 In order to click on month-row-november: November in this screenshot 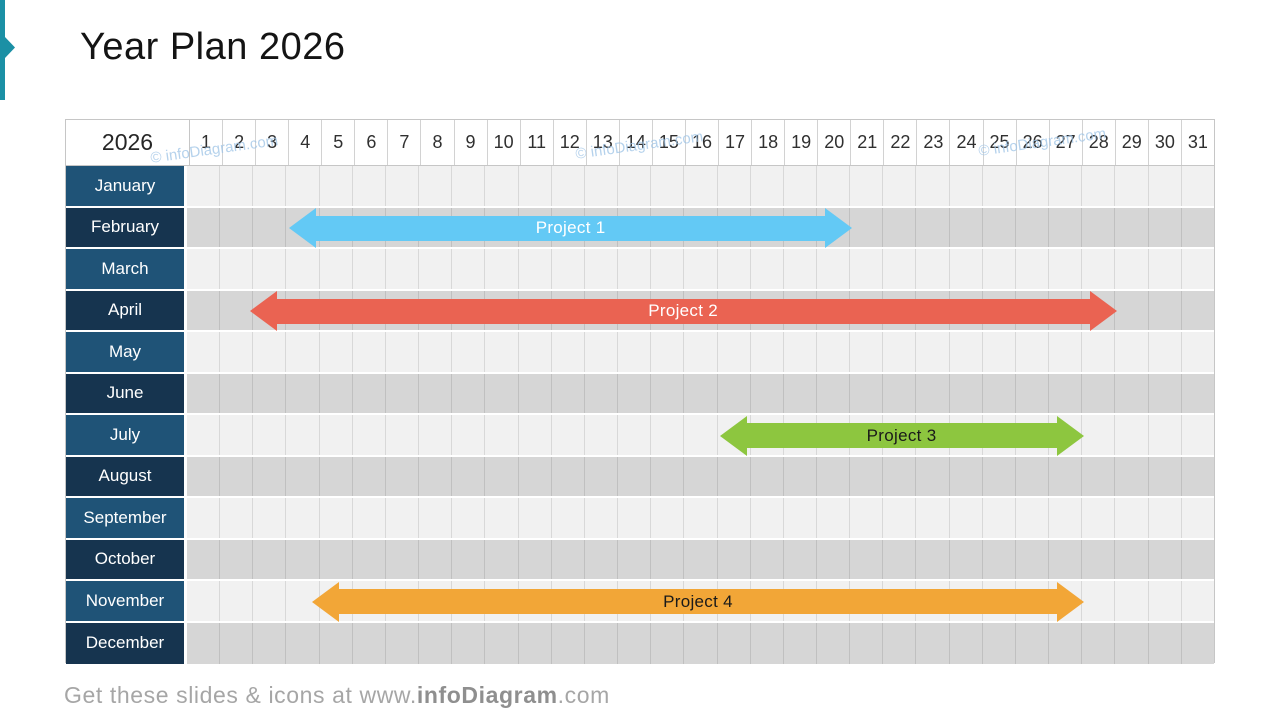, I will do `click(640, 602)`.